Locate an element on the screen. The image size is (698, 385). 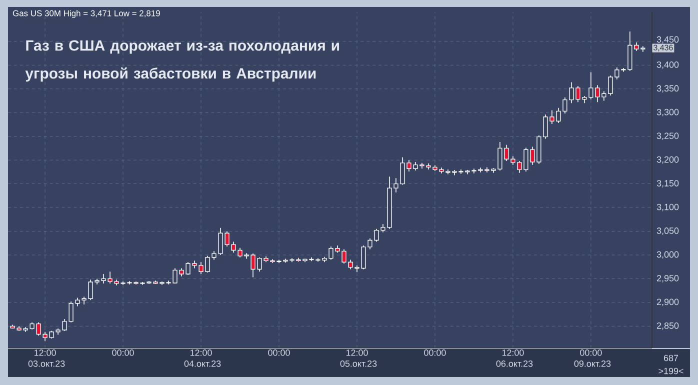
x-tick-label: 12:00 06.окт.23 is located at coordinates (514, 358).